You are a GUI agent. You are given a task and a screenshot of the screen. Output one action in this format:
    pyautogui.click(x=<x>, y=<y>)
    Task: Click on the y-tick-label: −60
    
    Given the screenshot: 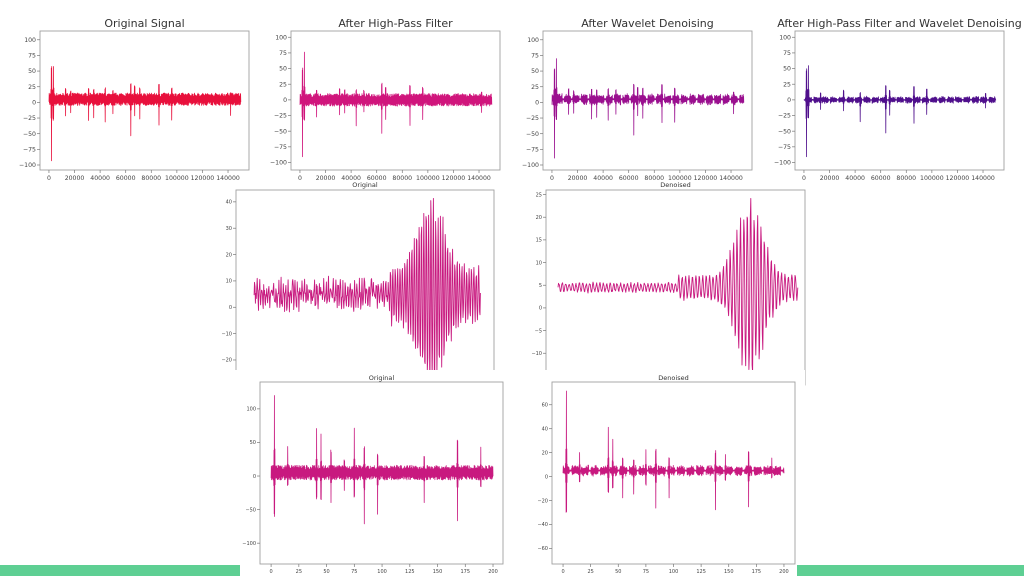 What is the action you would take?
    pyautogui.click(x=542, y=549)
    